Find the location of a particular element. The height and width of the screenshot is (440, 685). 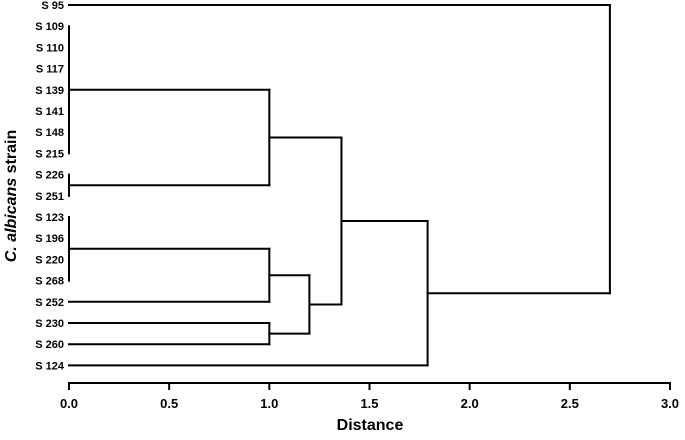

y-axis-title: C. albicans strain is located at coordinates (11, 196).